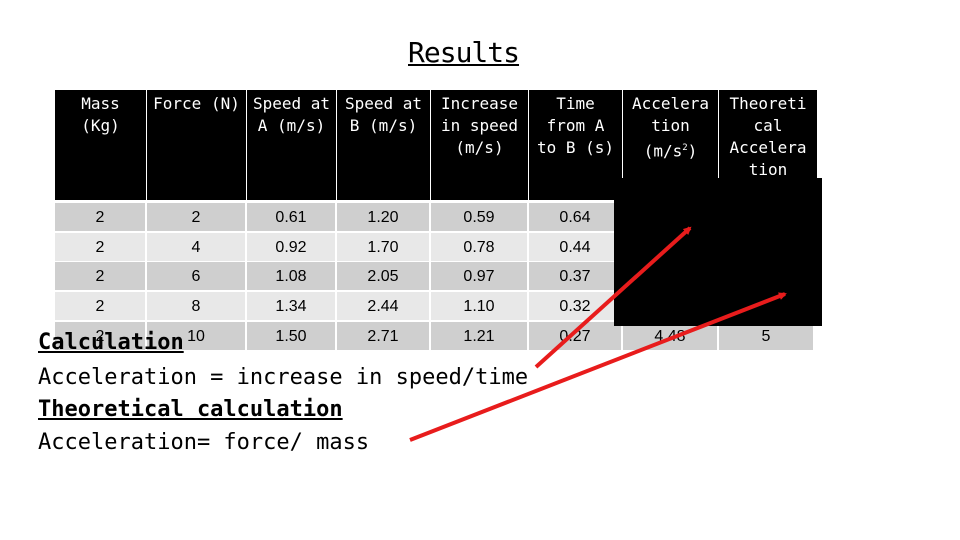 The width and height of the screenshot is (960, 540). Describe the element at coordinates (480, 247) in the screenshot. I see `table-cell: 0.78` at that location.